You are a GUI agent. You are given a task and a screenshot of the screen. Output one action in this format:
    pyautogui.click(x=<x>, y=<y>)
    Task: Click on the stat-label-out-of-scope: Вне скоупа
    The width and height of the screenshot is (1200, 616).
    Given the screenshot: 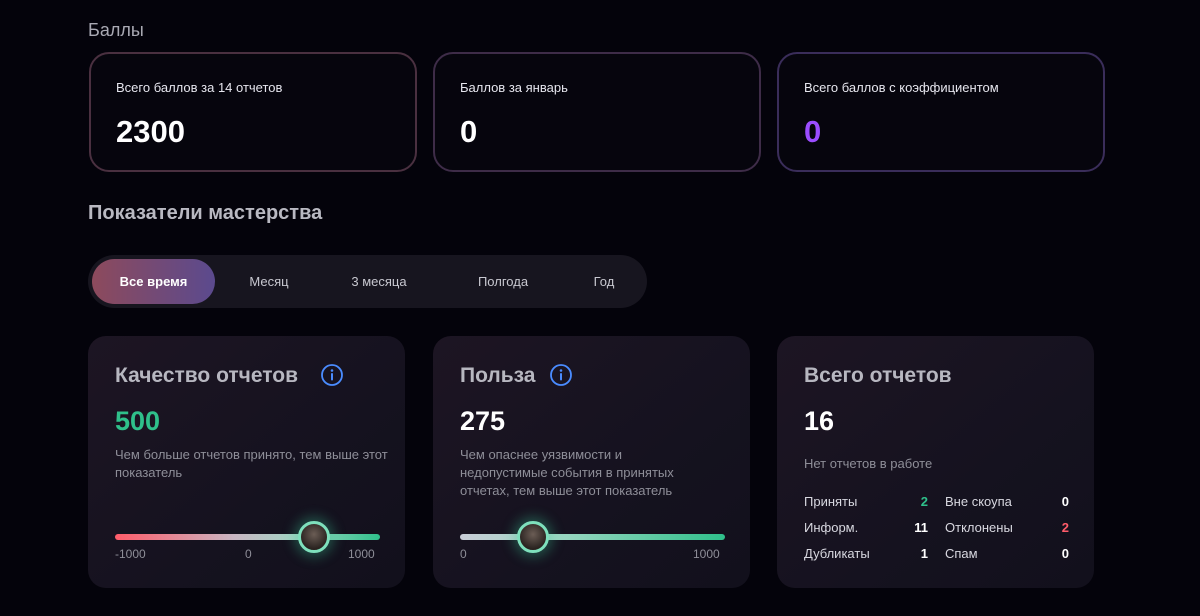 What is the action you would take?
    pyautogui.click(x=978, y=501)
    